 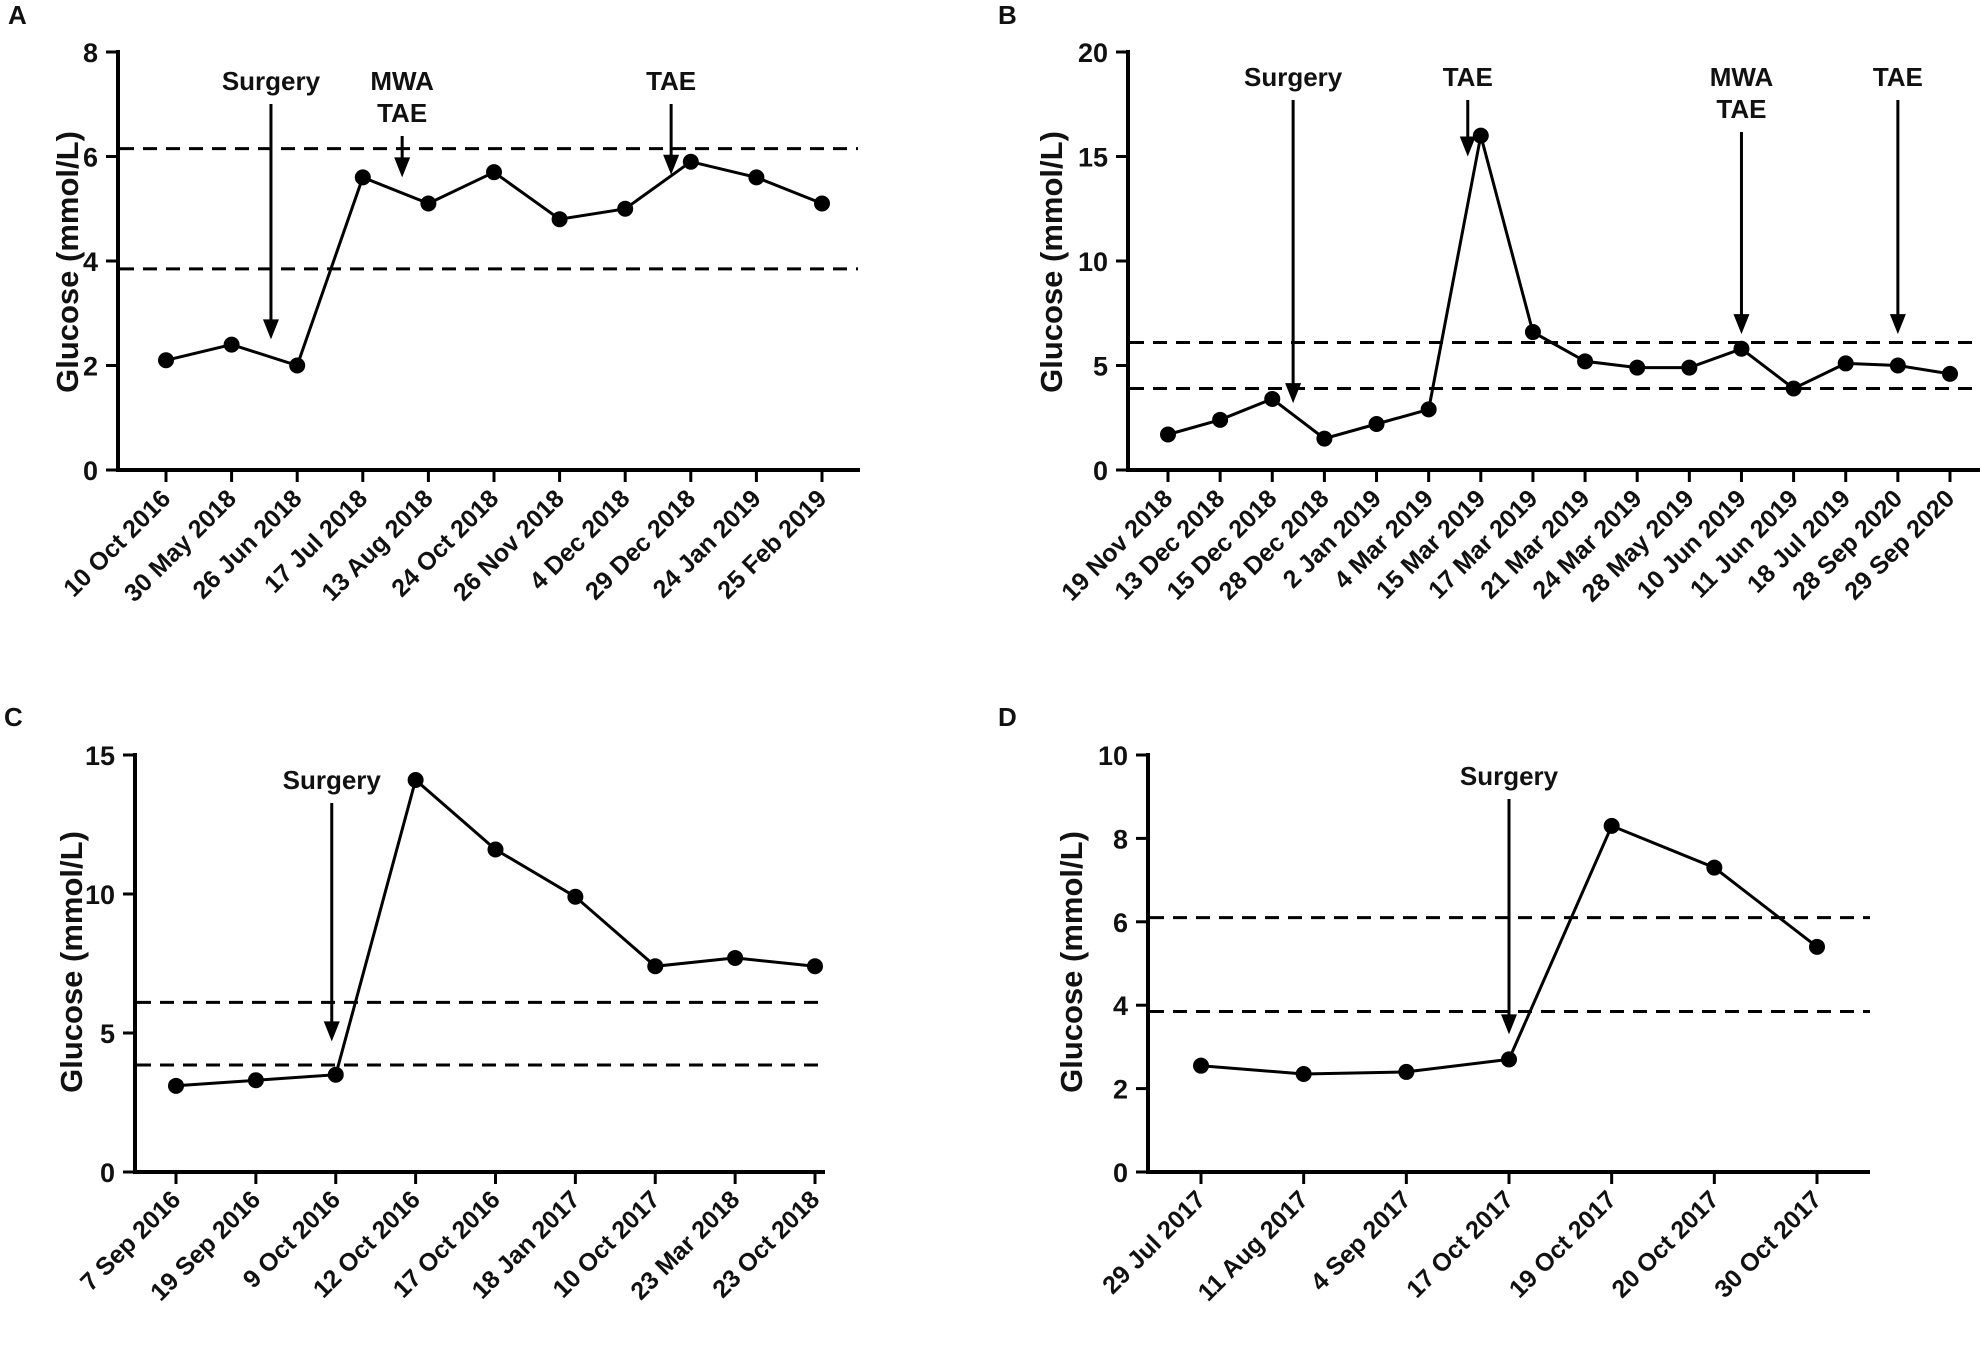 What do you see at coordinates (1154, 1242) in the screenshot?
I see `x-tick-label: 29 Jul 2017` at bounding box center [1154, 1242].